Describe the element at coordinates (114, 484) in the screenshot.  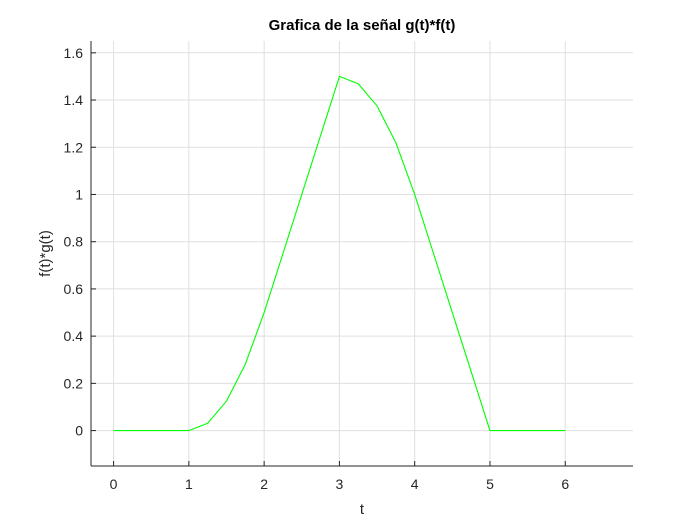
I see `x-tick-label: 0` at that location.